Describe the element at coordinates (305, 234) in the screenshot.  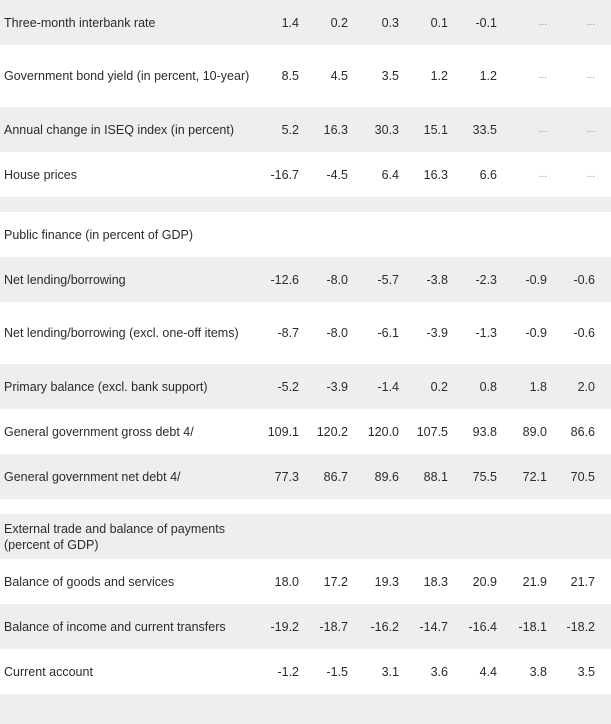
I see `table-row: Public finance (in percent of GDP)` at that location.